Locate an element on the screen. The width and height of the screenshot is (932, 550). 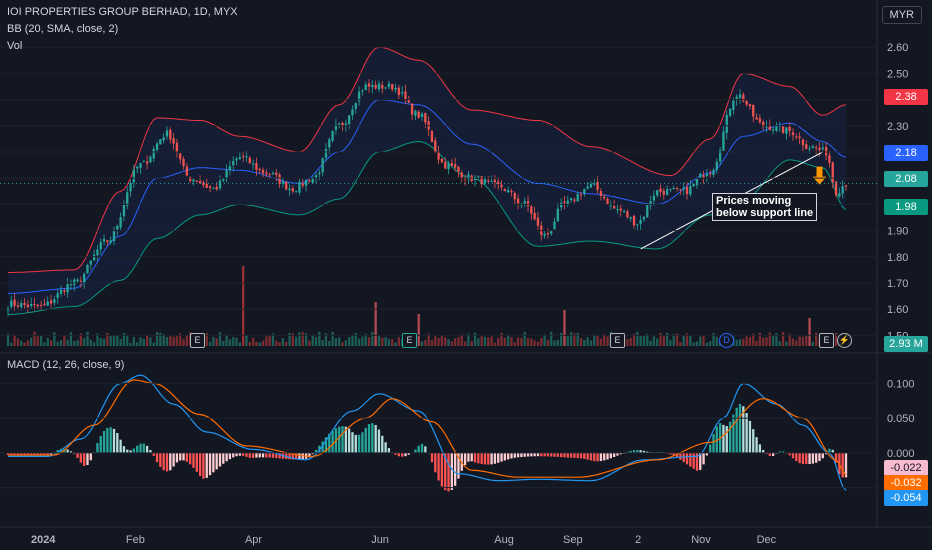
macd-indicator-label: MACD (12, 26, close, 9) is located at coordinates (66, 365).